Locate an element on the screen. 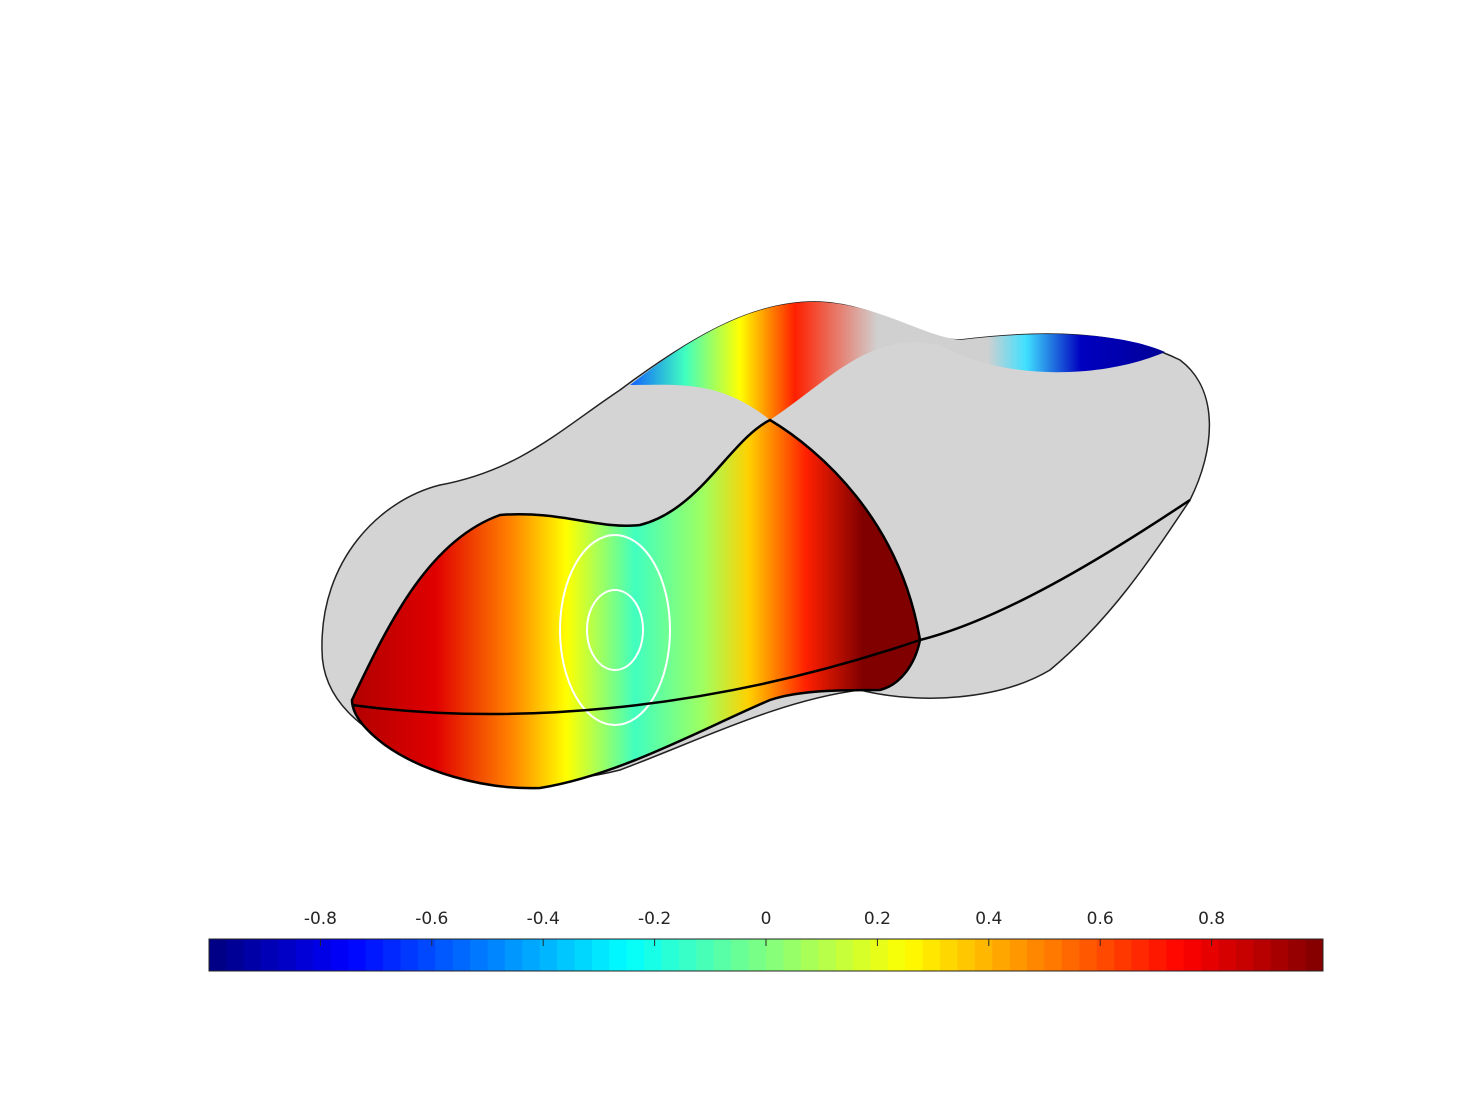 The width and height of the screenshot is (1481, 1111). colorbar-tick-label: 0.8 is located at coordinates (1211, 919).